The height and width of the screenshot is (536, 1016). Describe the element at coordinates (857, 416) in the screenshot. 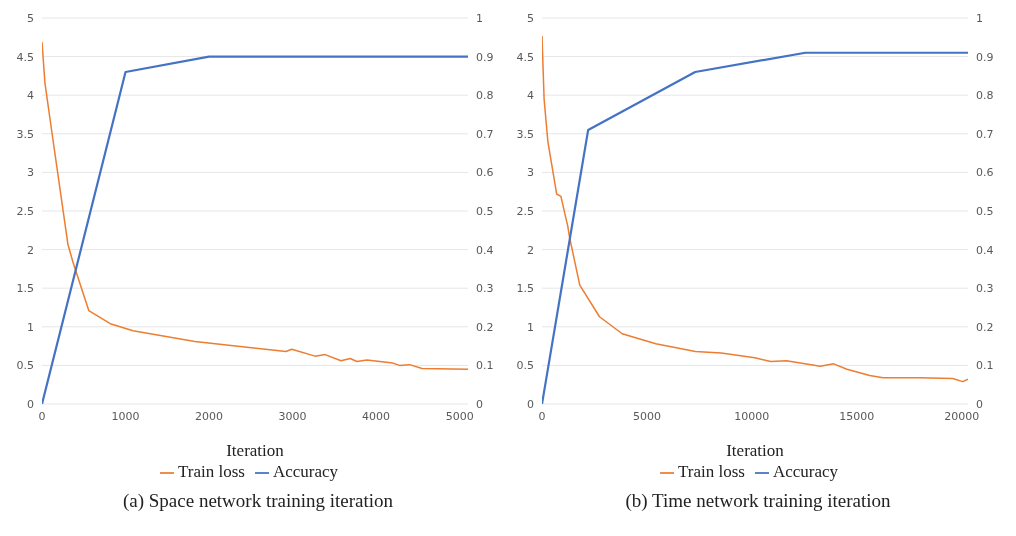

I see `x-tick-label: 15000` at that location.